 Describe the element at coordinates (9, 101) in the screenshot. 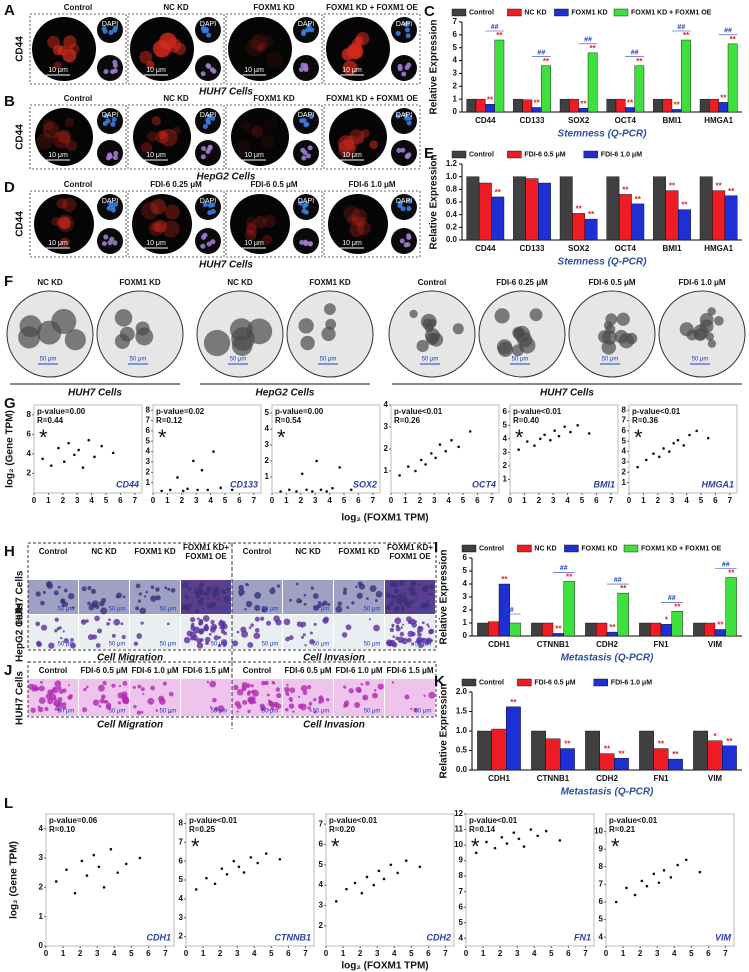

I see `panel-label: B` at that location.